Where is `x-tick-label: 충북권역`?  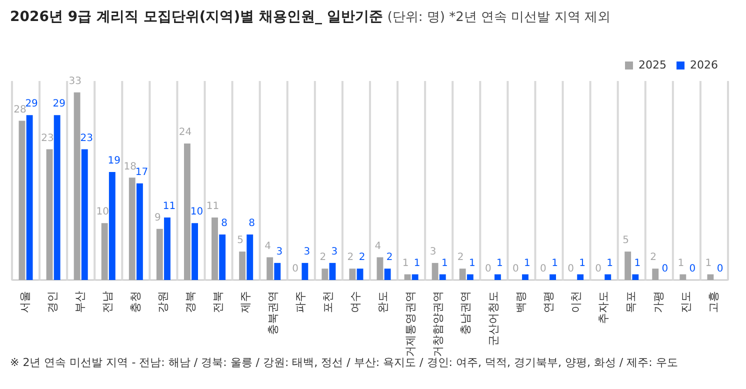 x-tick-label: 충북권역 is located at coordinates (273, 313).